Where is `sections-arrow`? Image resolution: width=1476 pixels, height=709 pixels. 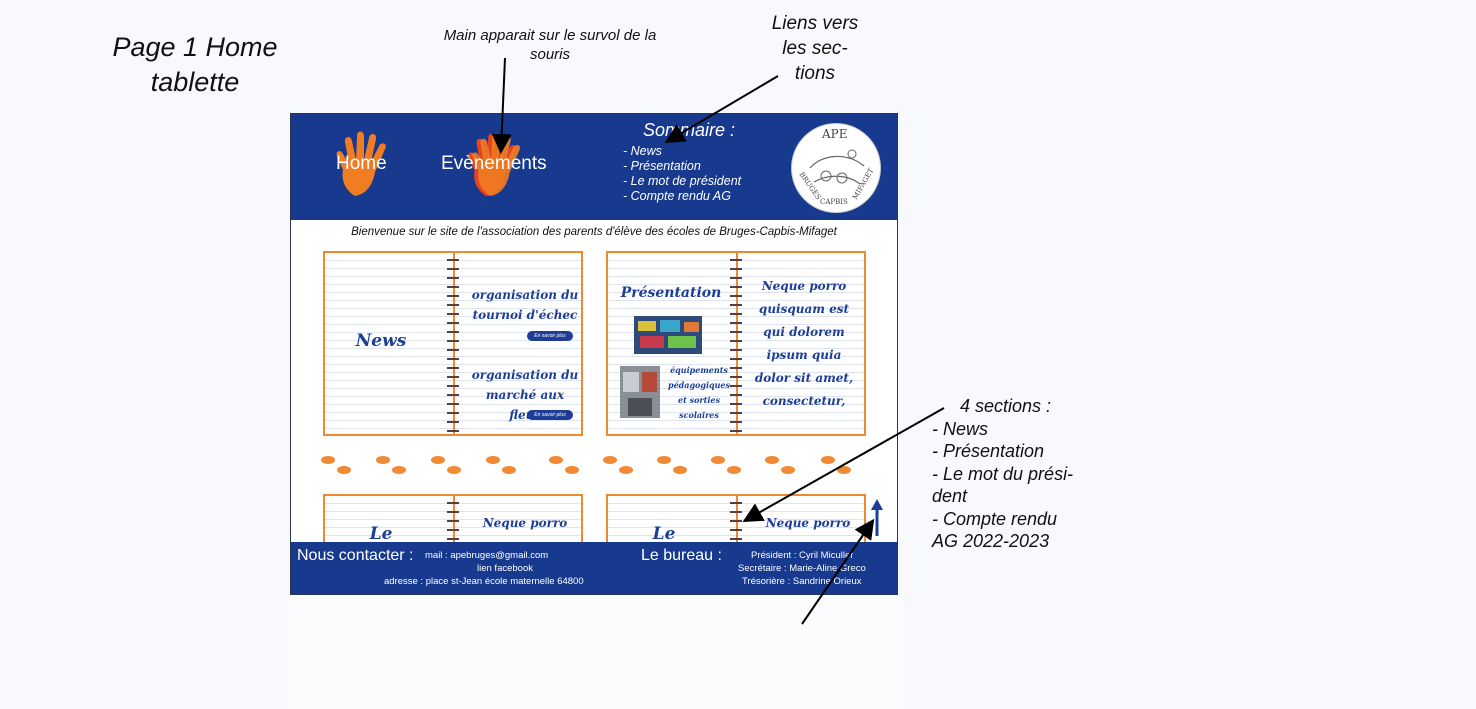 sections-arrow is located at coordinates (843, 464).